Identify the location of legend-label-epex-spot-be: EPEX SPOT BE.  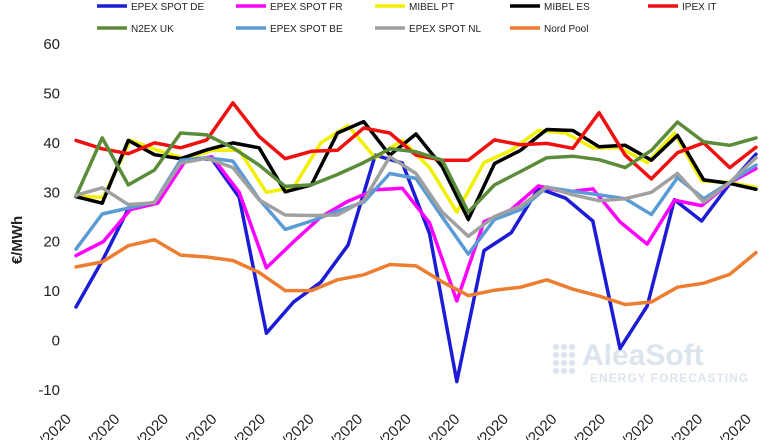
(306, 29).